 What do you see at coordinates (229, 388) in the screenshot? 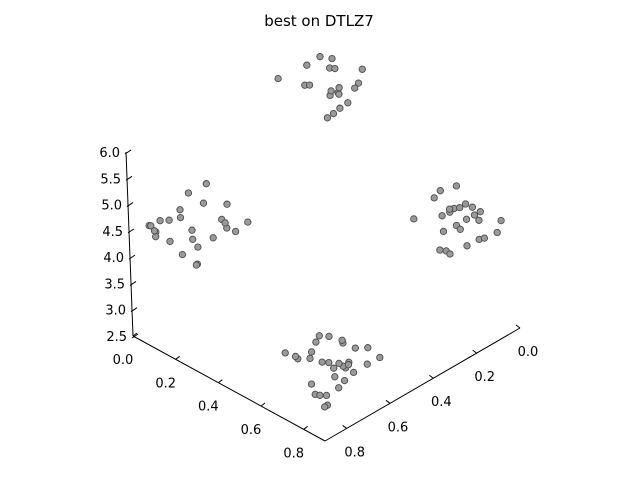
I see `x-axis-line` at bounding box center [229, 388].